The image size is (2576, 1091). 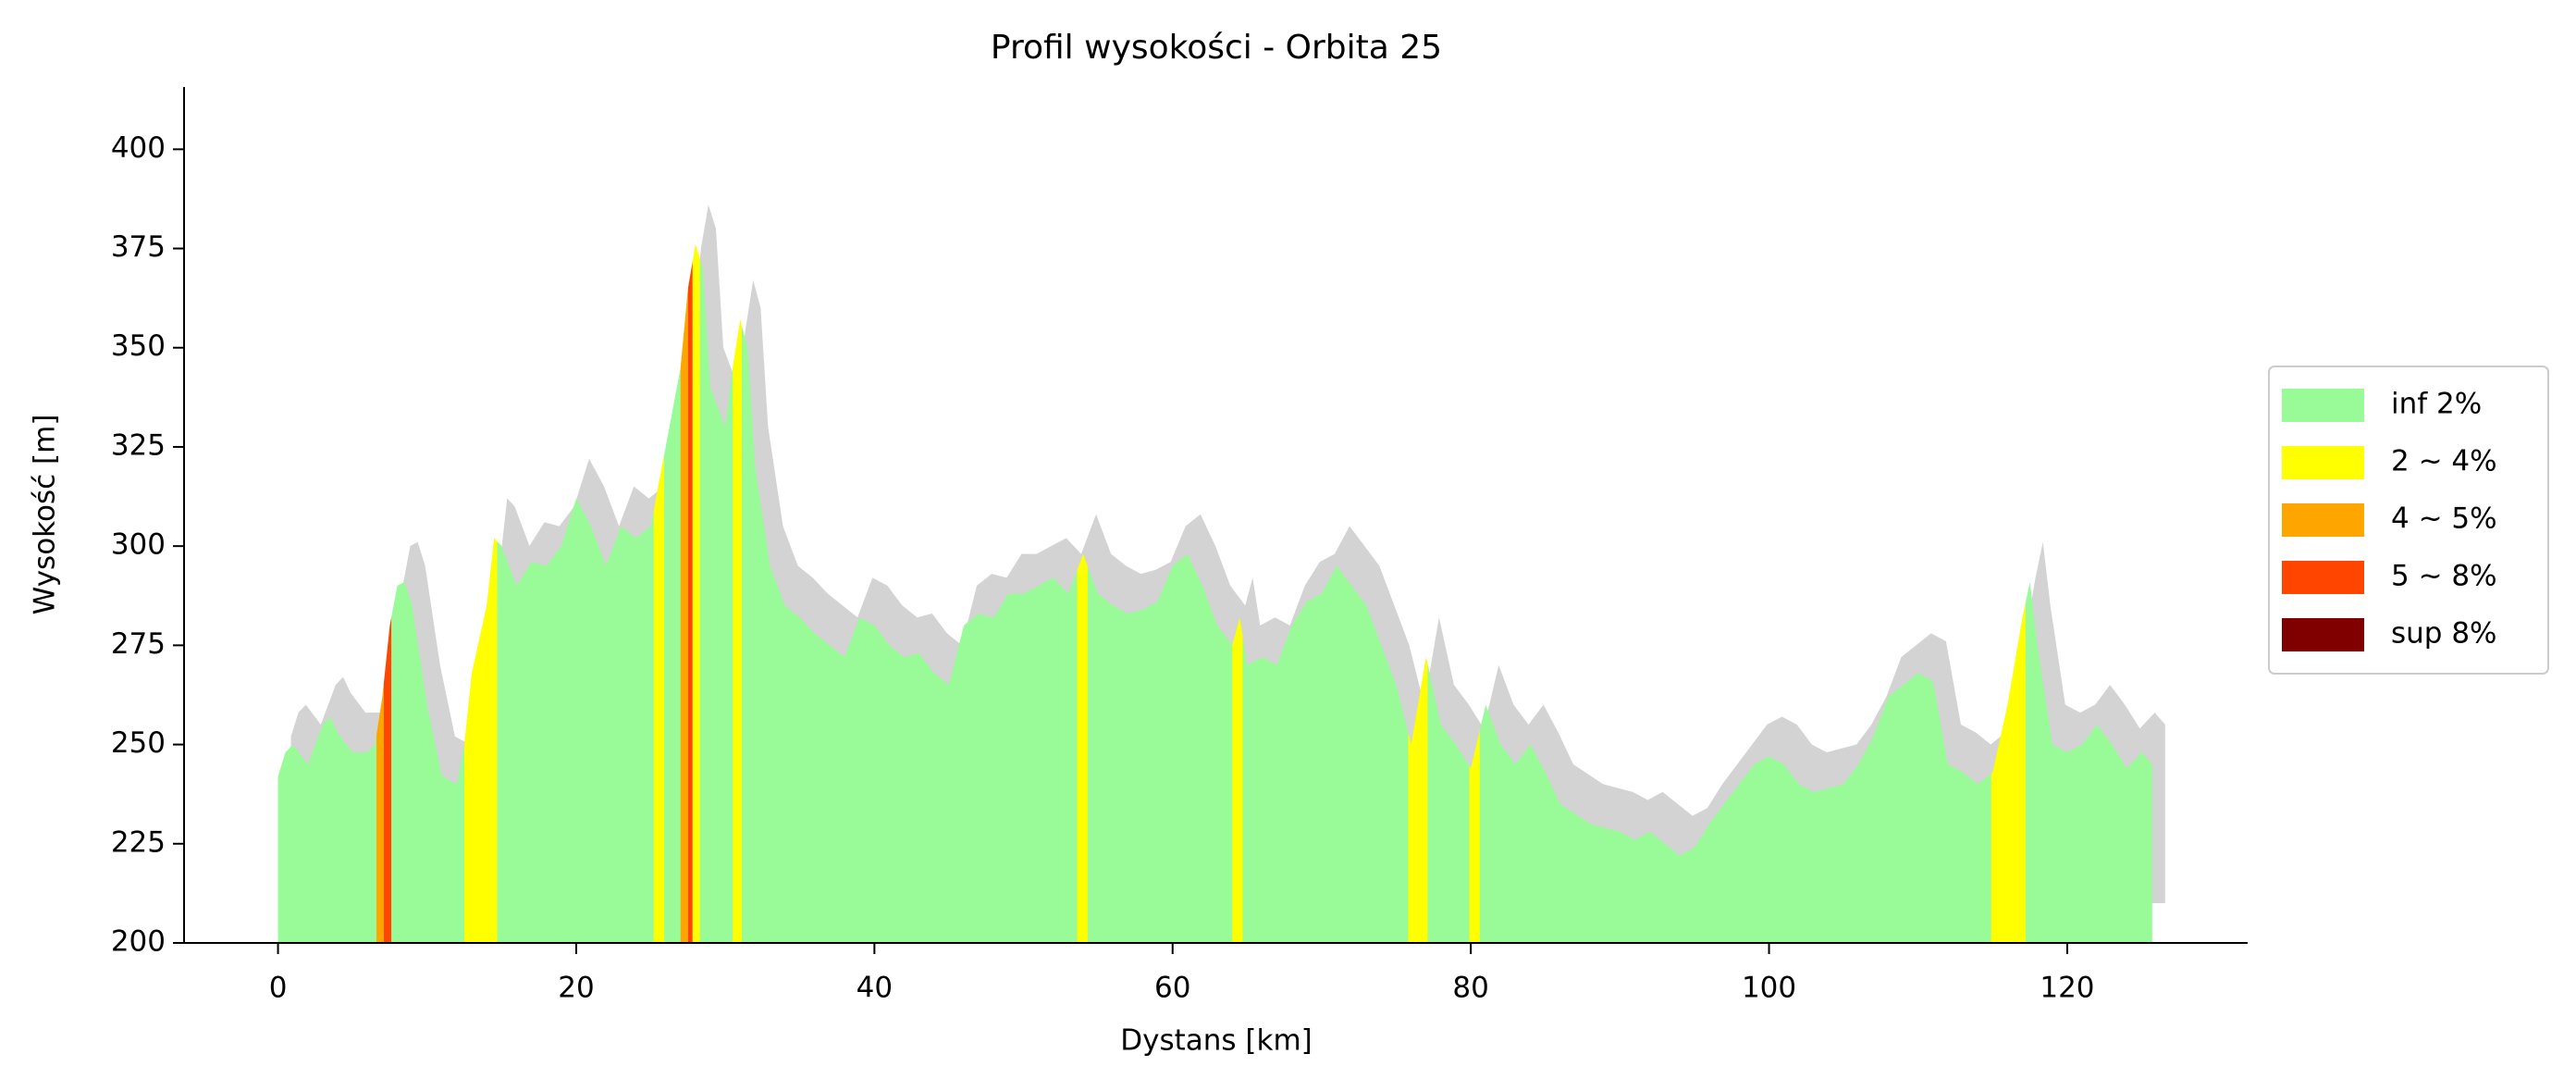 What do you see at coordinates (576, 988) in the screenshot?
I see `x-tick-label: 20` at bounding box center [576, 988].